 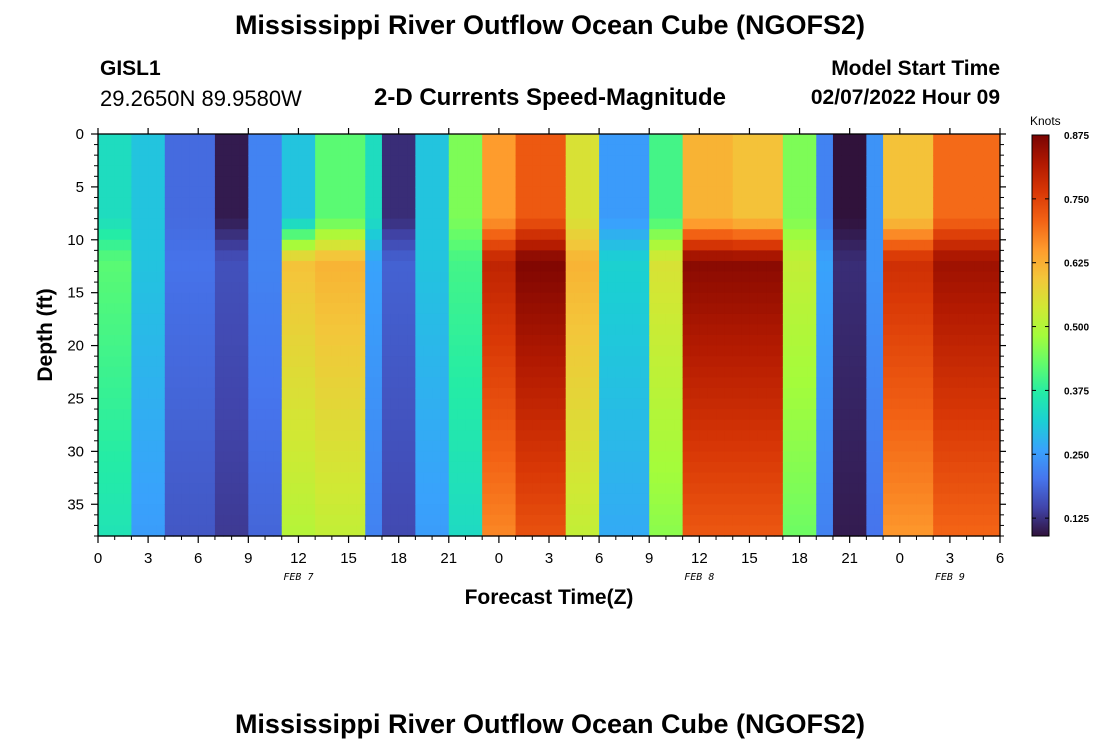 I want to click on y-tick-label: 10, so click(x=75, y=240).